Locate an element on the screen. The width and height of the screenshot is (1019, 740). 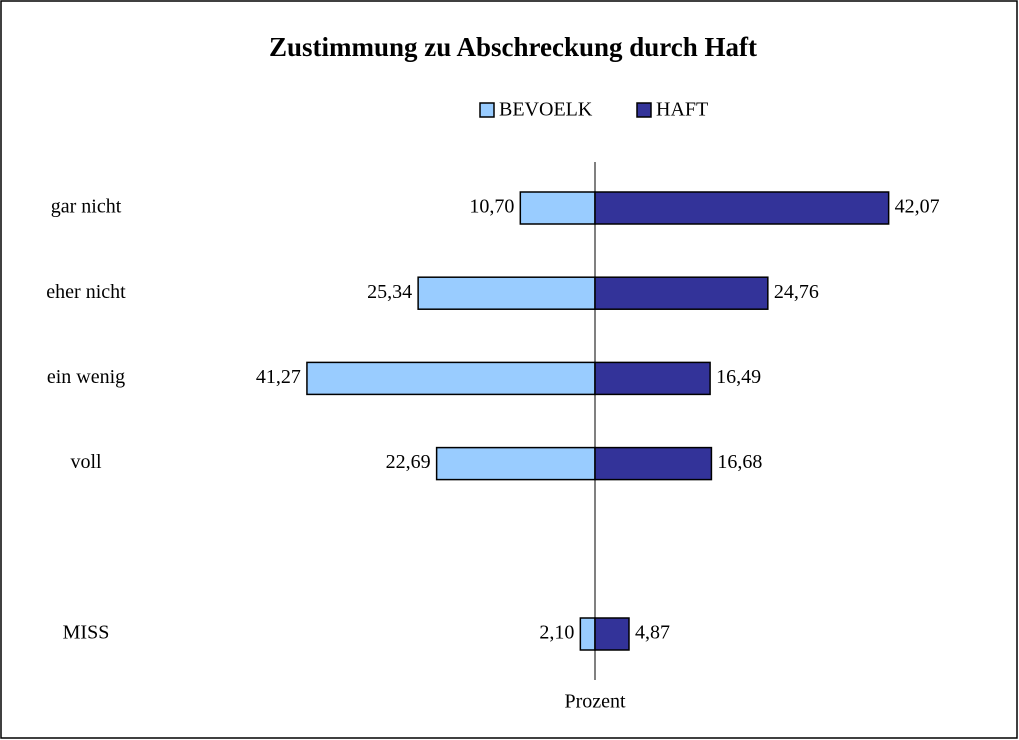
category-label: gar nicht is located at coordinates (86, 207).